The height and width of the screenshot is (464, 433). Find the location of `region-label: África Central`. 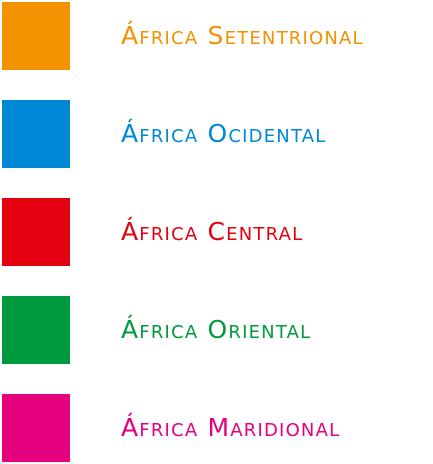

region-label: África Central is located at coordinates (212, 231).